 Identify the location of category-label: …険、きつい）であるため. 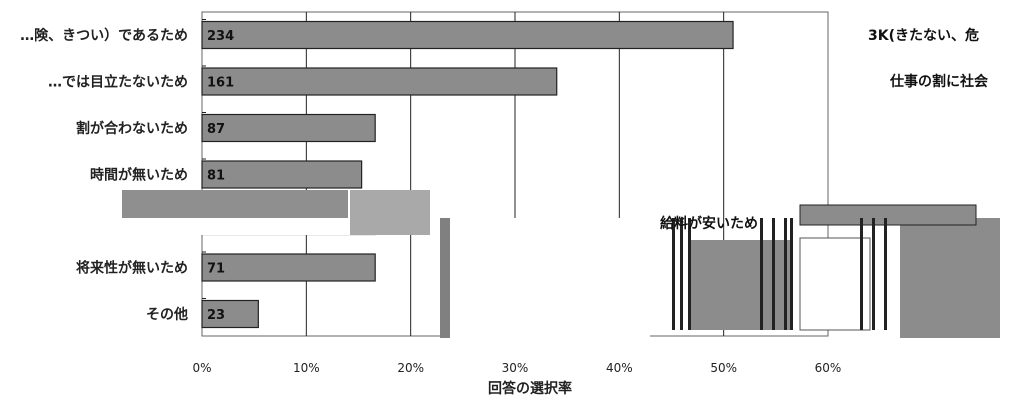
(104, 35).